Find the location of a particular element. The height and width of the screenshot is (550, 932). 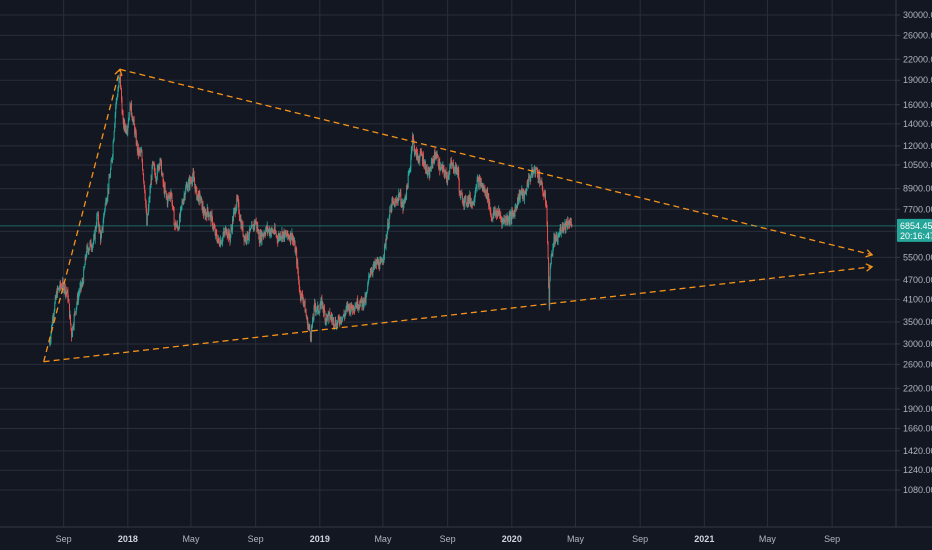

arrowhead-right-upper is located at coordinates (869, 253).